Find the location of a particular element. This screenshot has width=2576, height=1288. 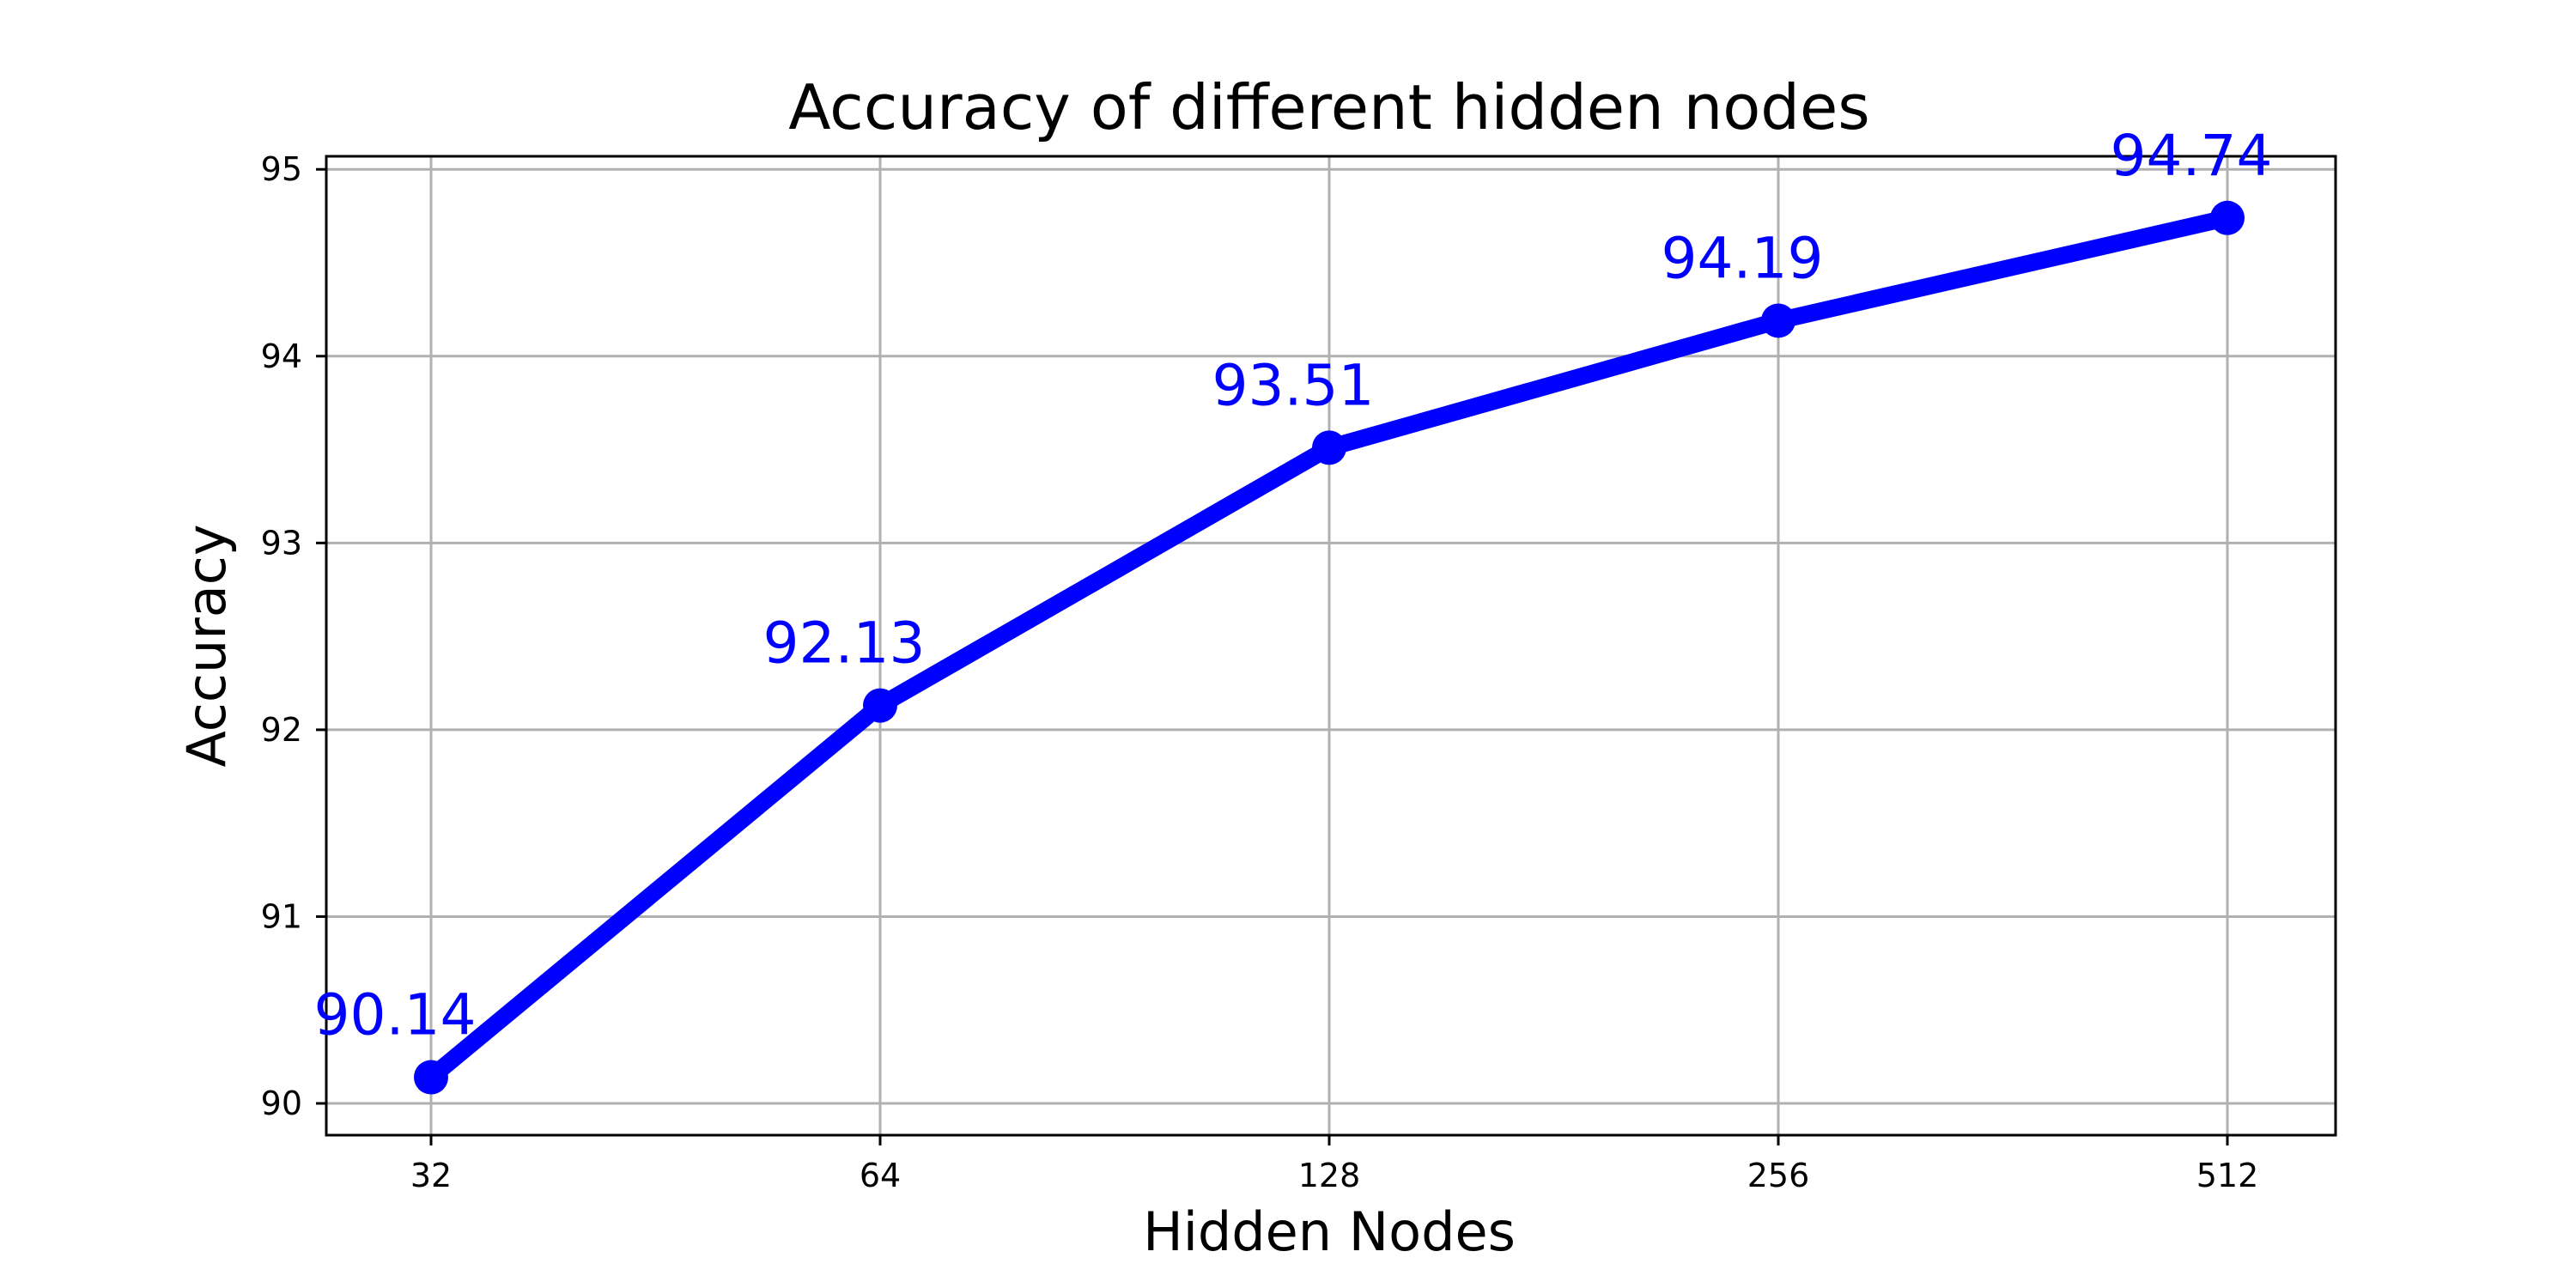

x-axis-label: Hidden Nodes is located at coordinates (1330, 1232).